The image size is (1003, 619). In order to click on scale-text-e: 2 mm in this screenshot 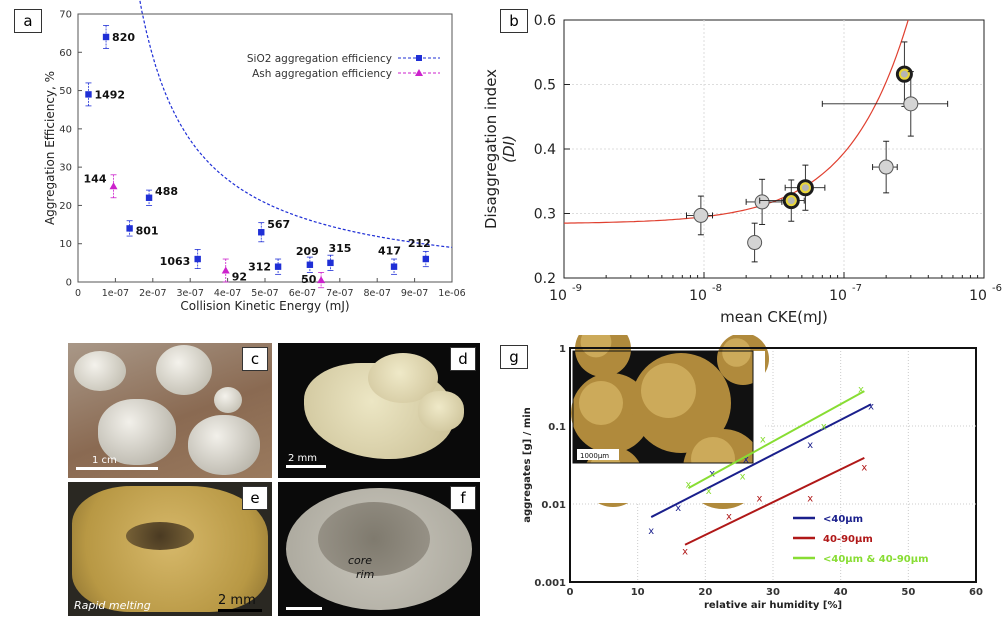, I will do `click(237, 600)`.